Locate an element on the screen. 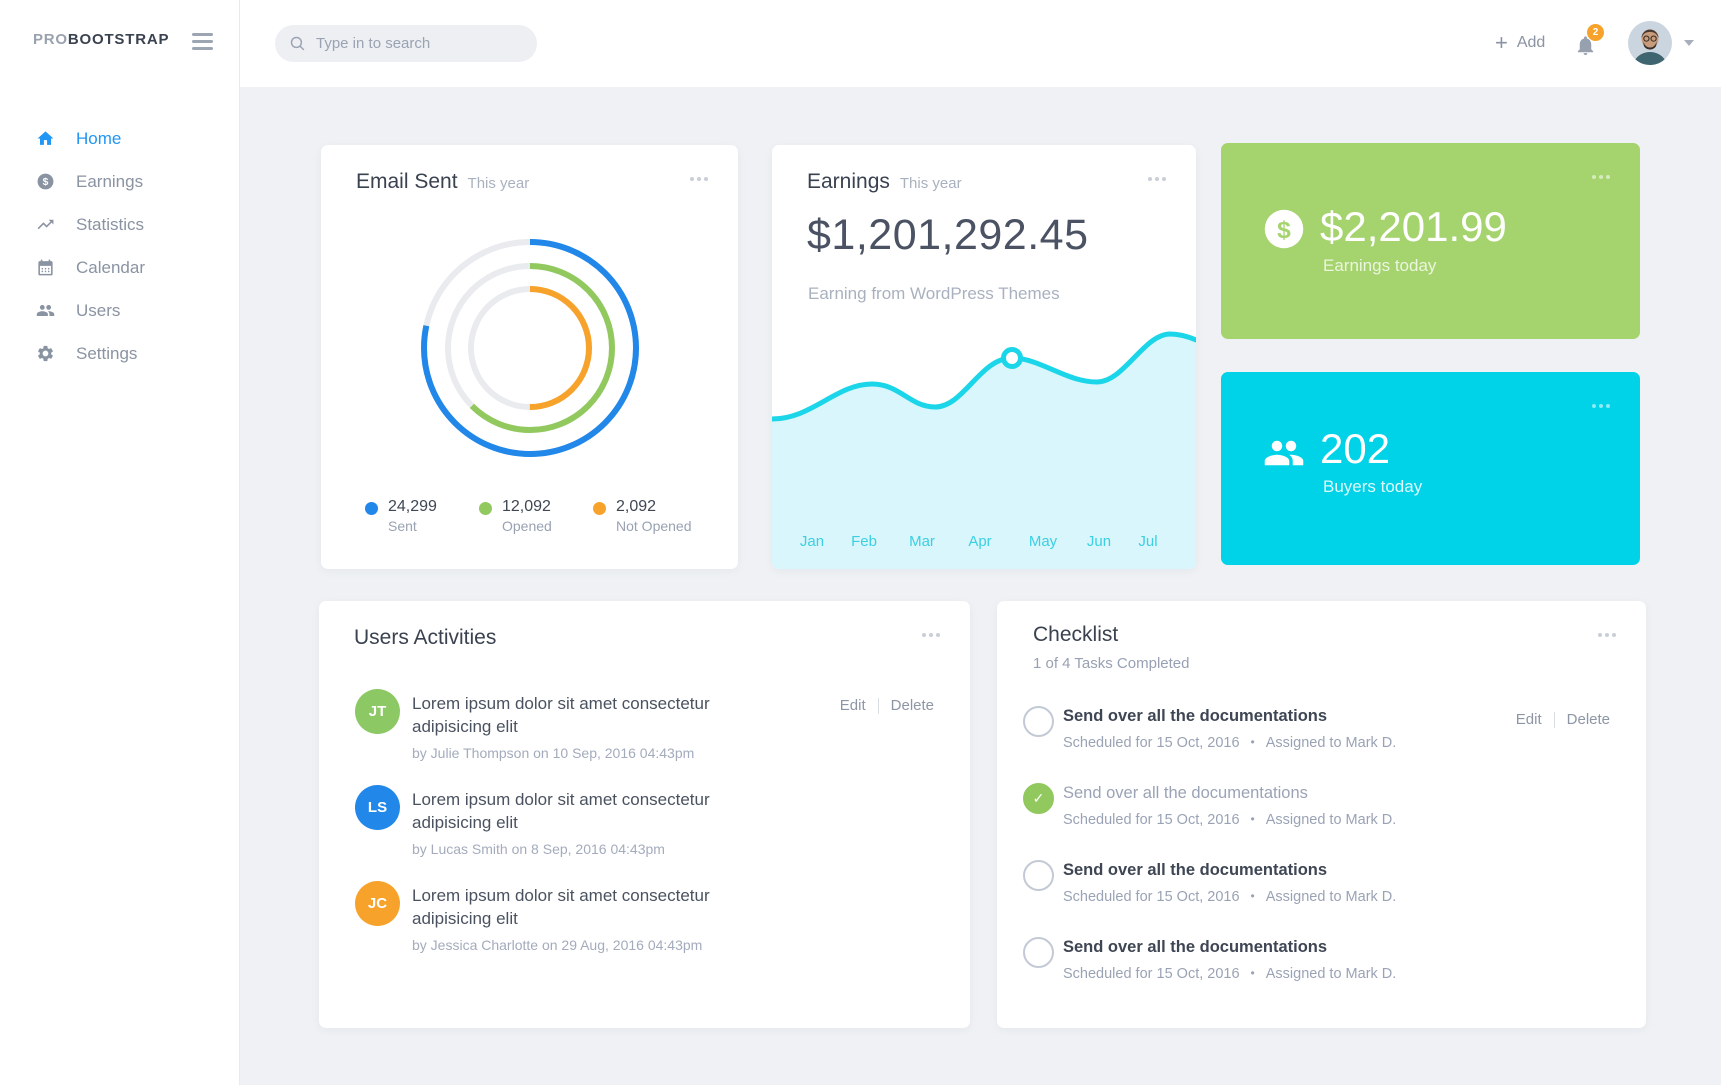  search-bar is located at coordinates (406, 43).